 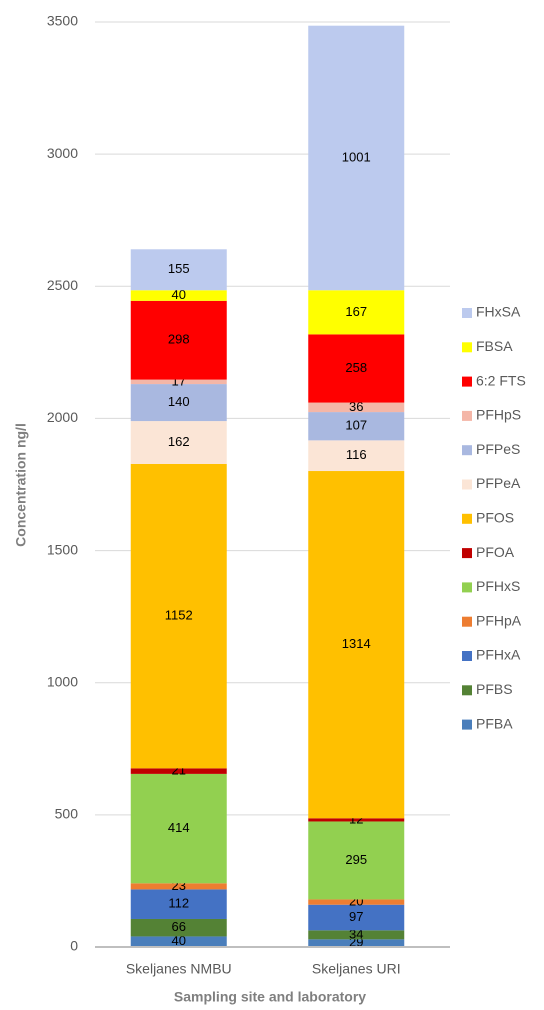 What do you see at coordinates (498, 483) in the screenshot?
I see `legend-label: PFPeA` at bounding box center [498, 483].